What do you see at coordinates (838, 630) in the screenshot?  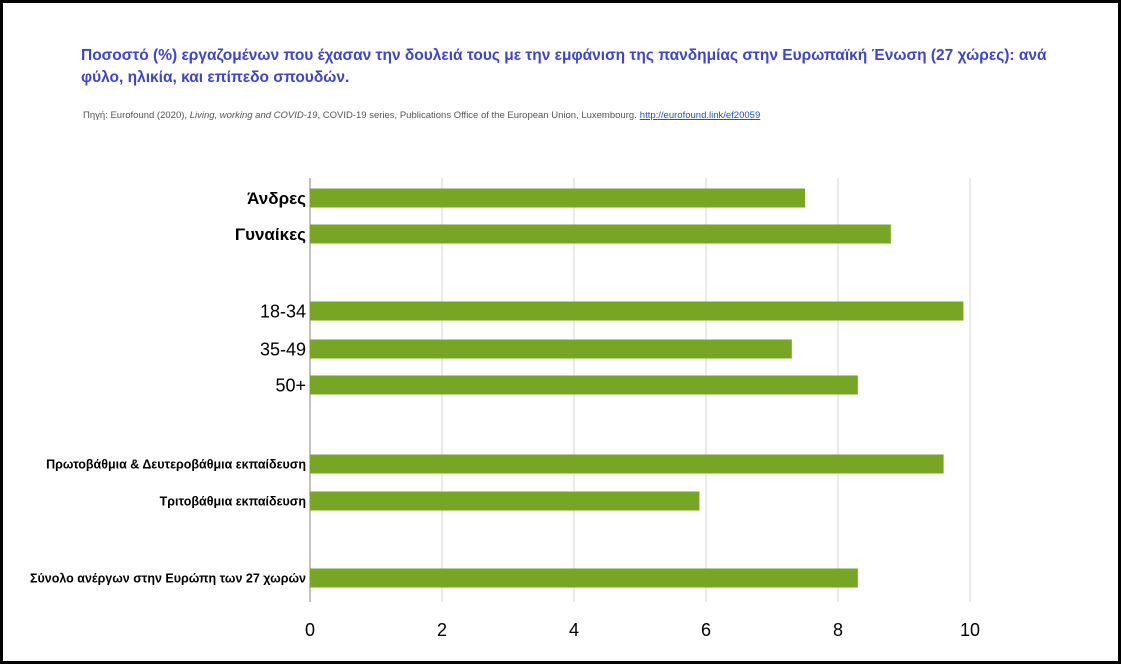 I see `x-tick-label: 8` at bounding box center [838, 630].